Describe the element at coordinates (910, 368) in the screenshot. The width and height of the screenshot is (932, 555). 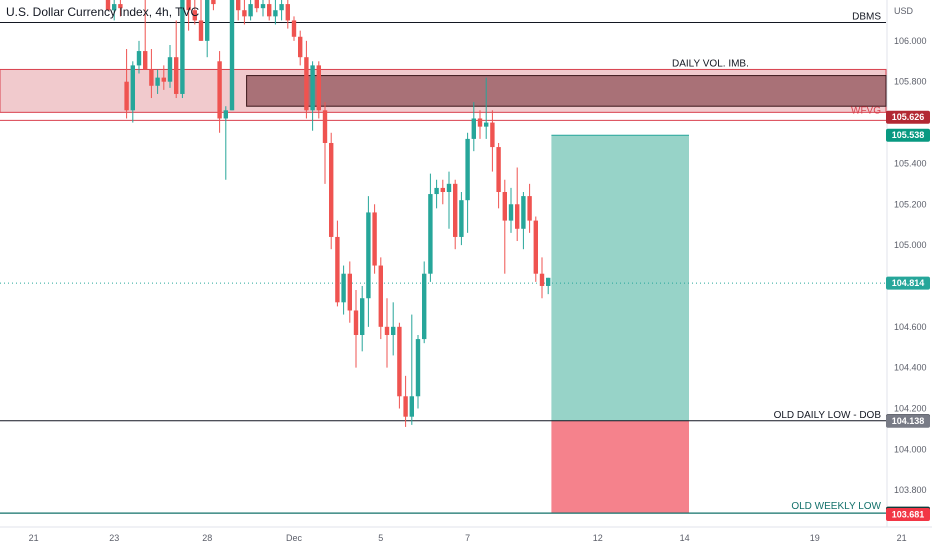
I see `price-tick-label: 104.400` at that location.